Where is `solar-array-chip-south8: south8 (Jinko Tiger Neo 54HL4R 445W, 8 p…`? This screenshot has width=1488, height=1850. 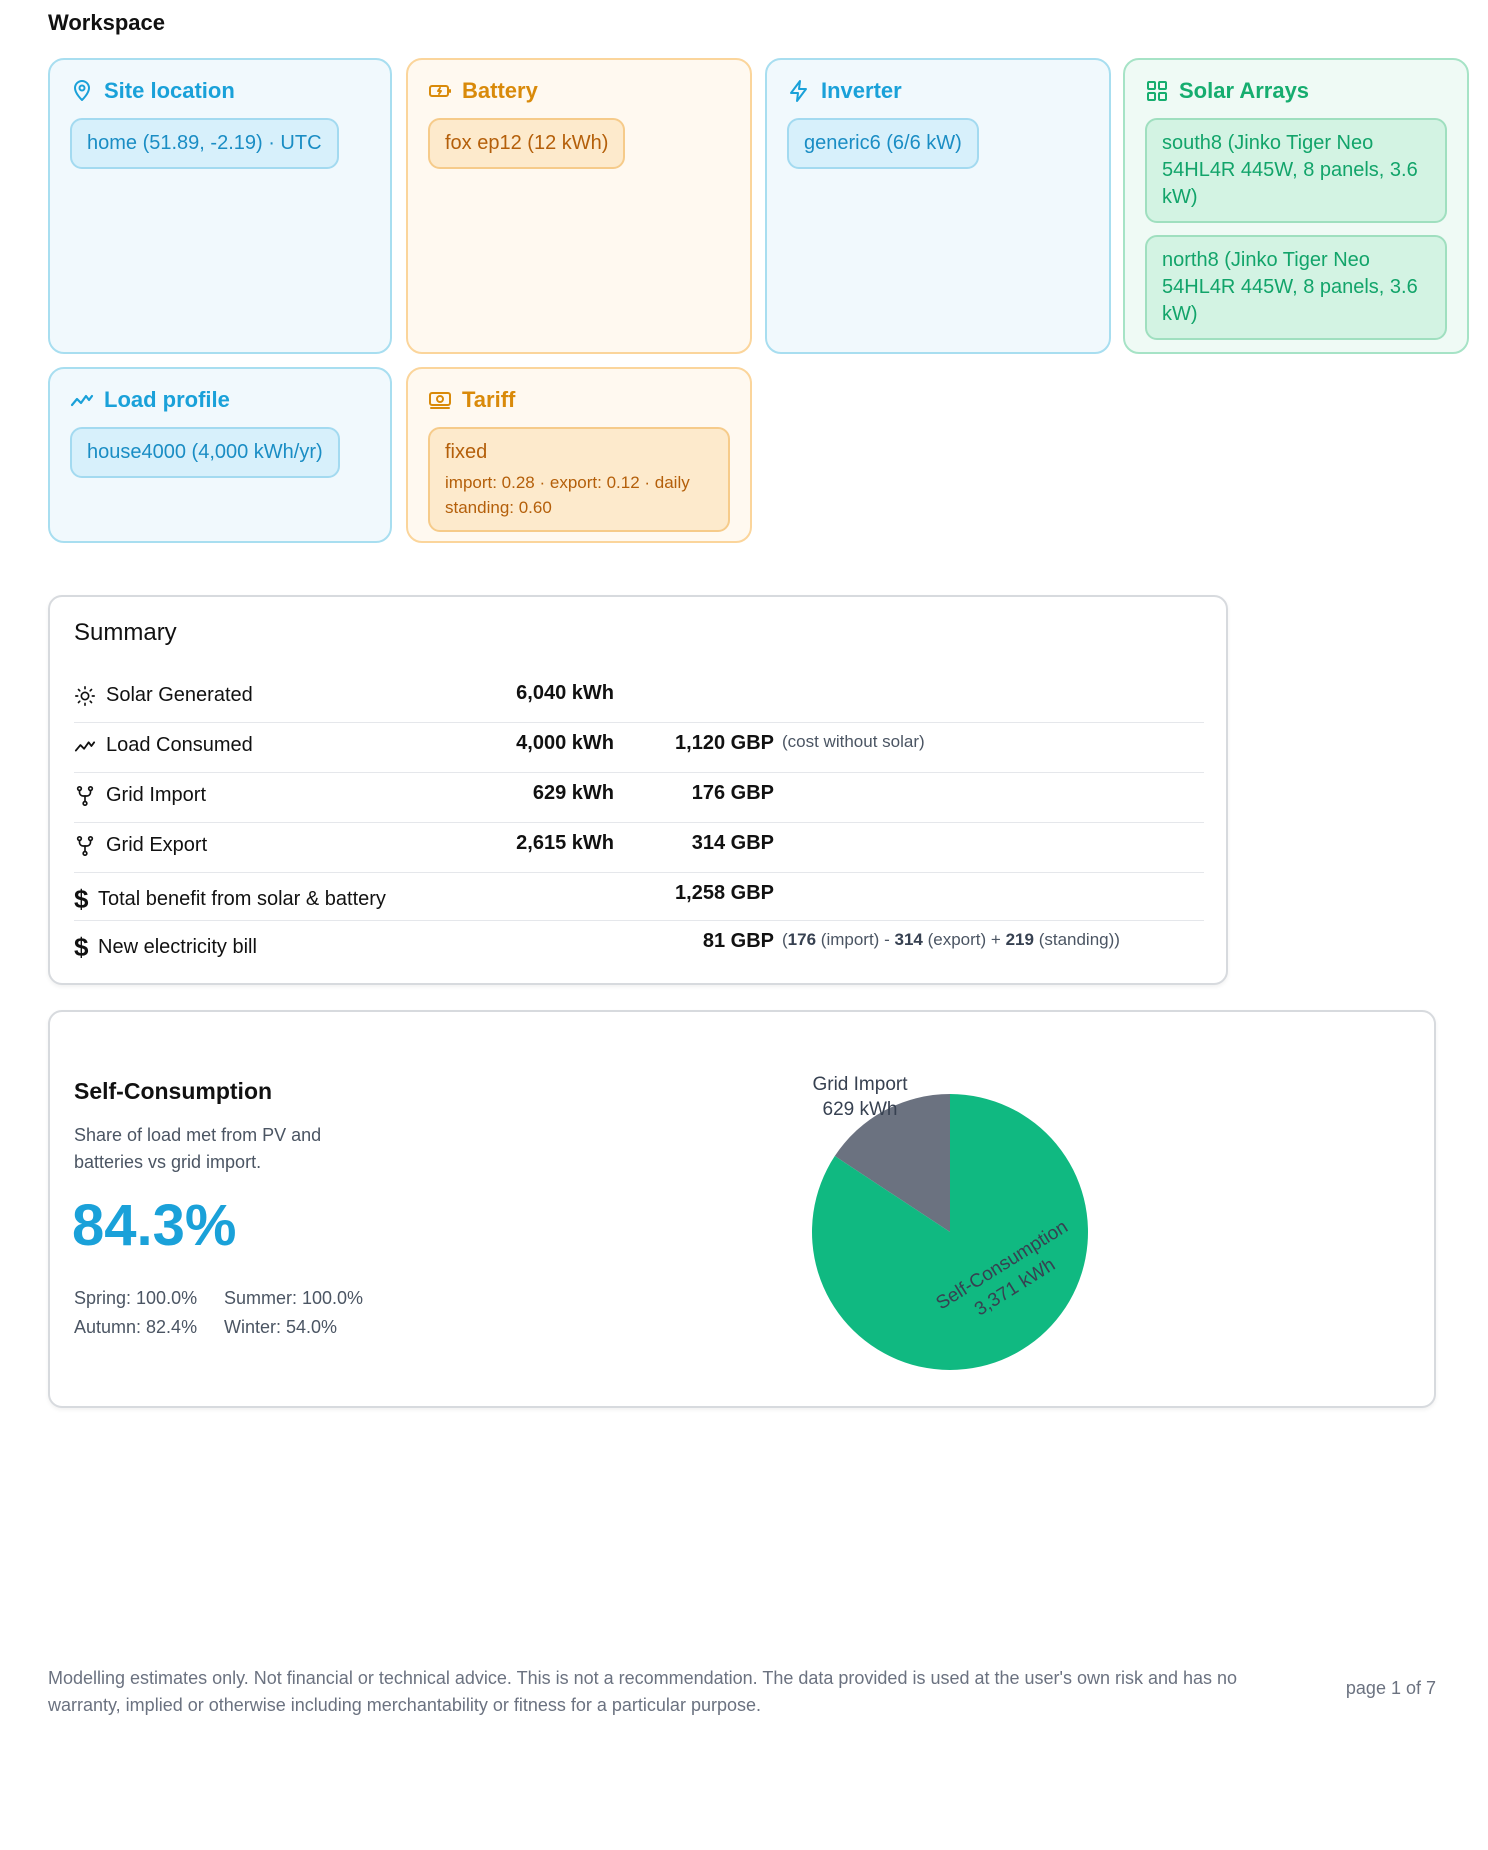
solar-array-chip-south8: south8 (Jinko Tiger Neo 54HL4R 445W, 8 p… is located at coordinates (1296, 170).